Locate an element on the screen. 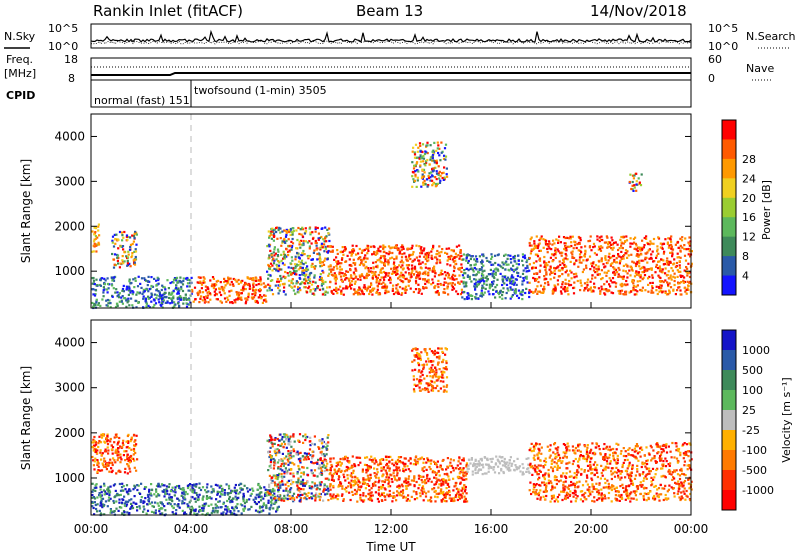  noise-panel-frame is located at coordinates (391, 36).